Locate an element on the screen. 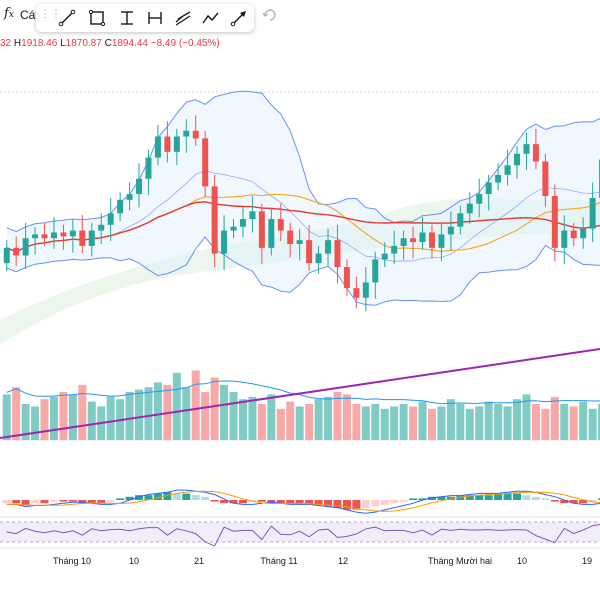 The width and height of the screenshot is (600, 600). horizontal-range-icon is located at coordinates (155, 18).